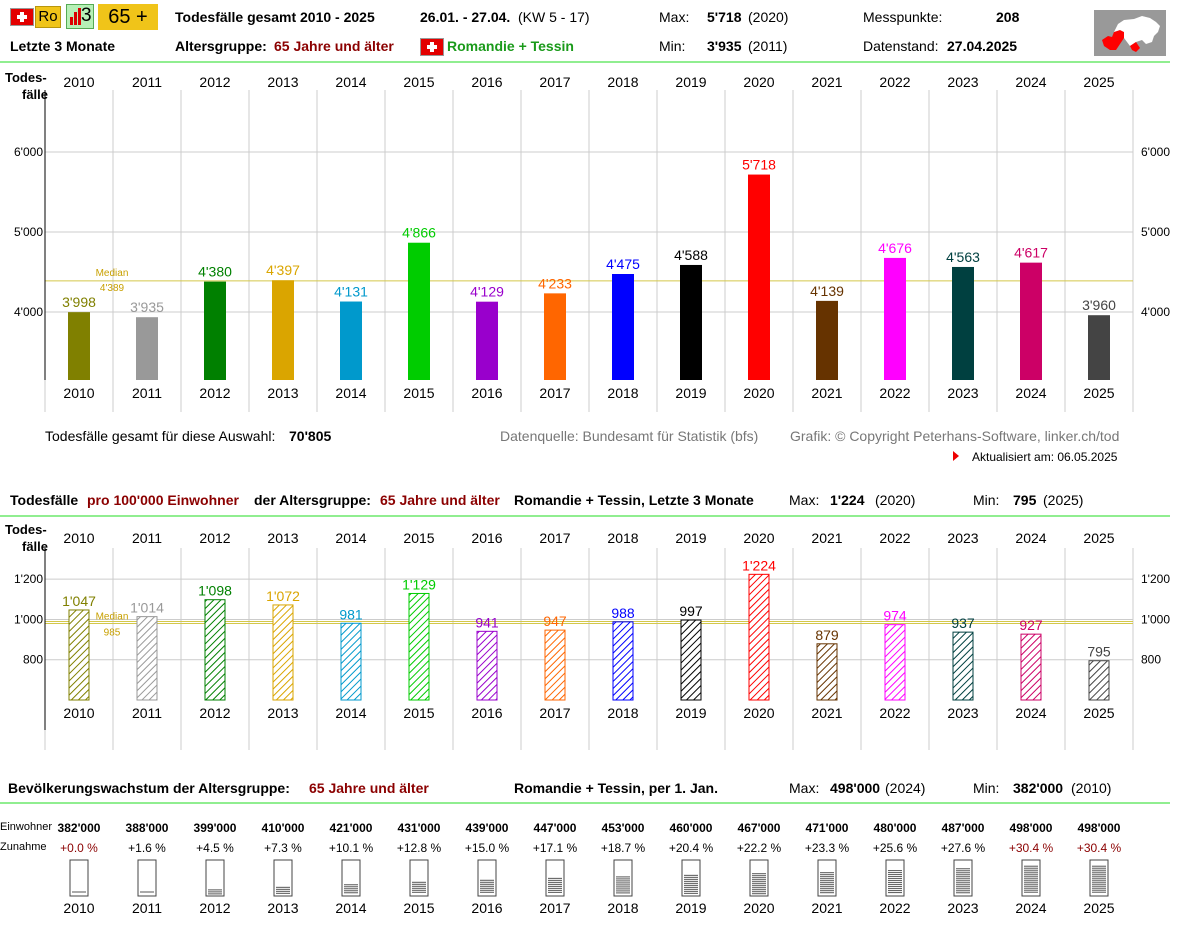 Image resolution: width=1190 pixels, height=930 pixels. Describe the element at coordinates (555, 848) in the screenshot. I see `zunahme-value: +17.1 %` at that location.